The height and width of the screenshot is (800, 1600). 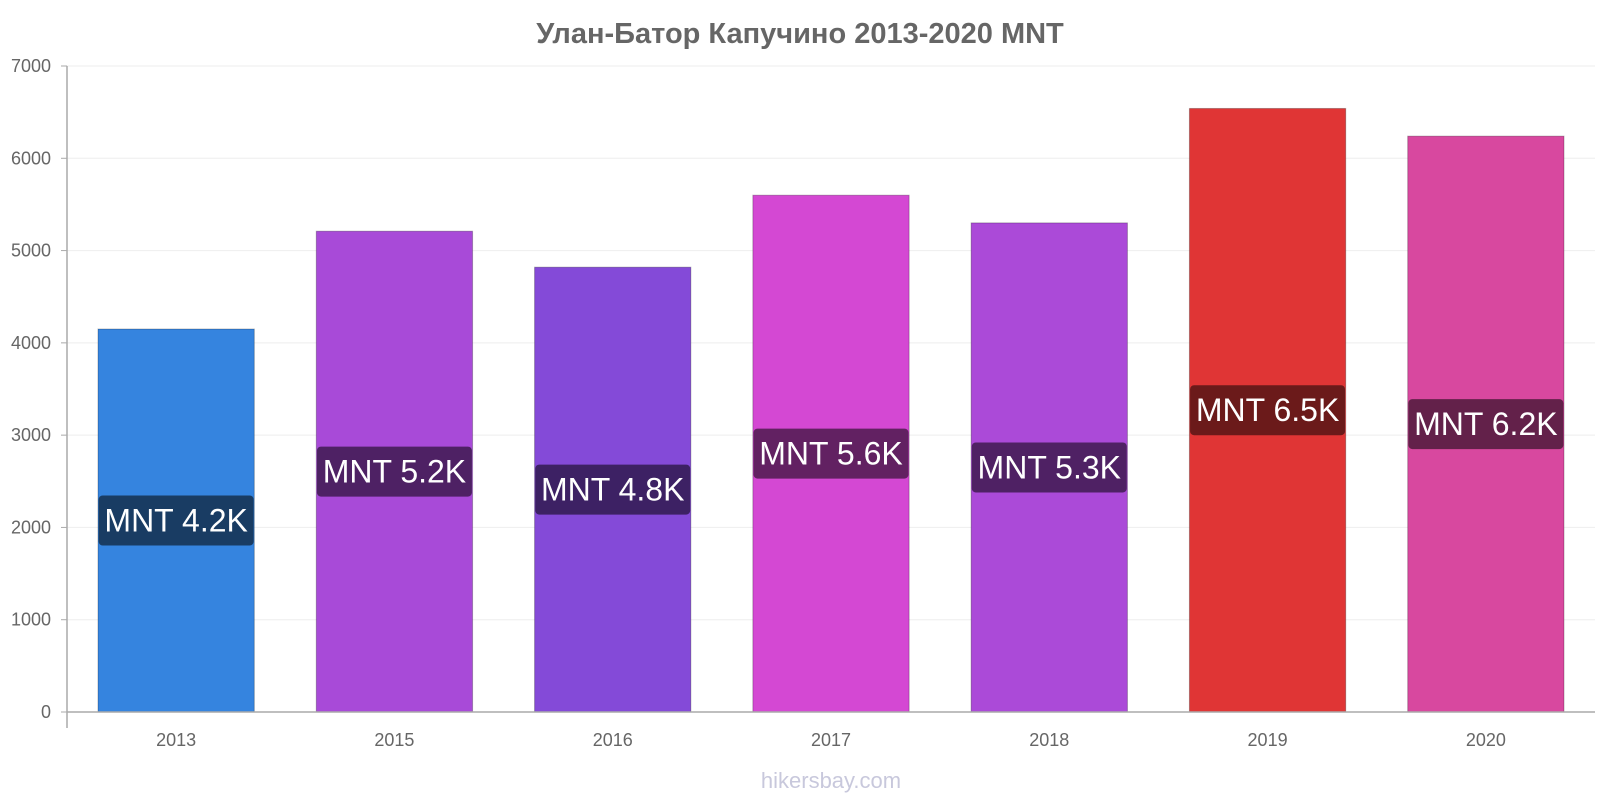 I want to click on x-axis-ticks: 2013 2015 2016 2017 2018 2019 2020, so click(x=831, y=740).